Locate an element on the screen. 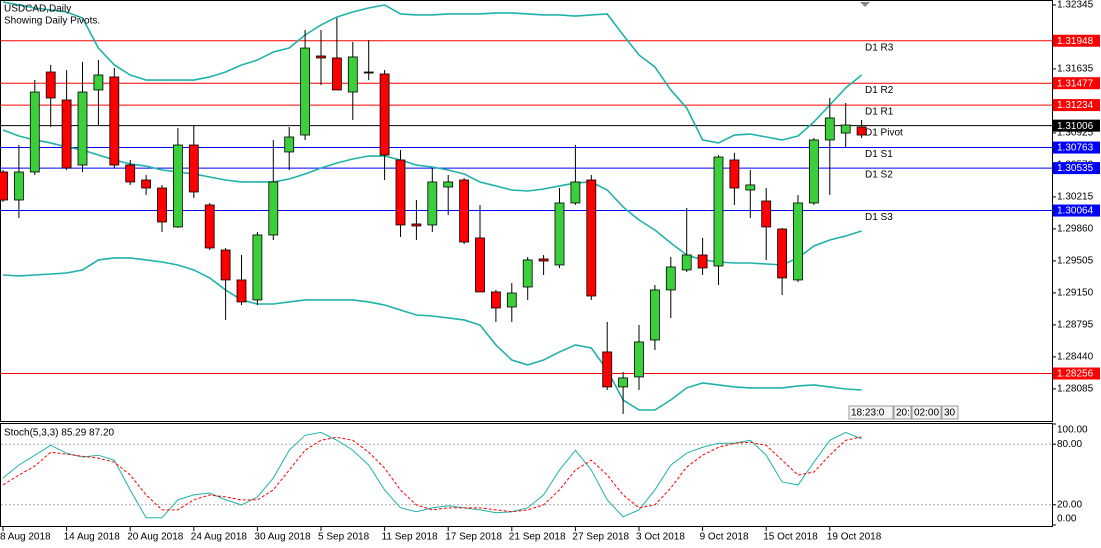 This screenshot has height=548, width=1101. x-tick-label: 21 Sep 2018 is located at coordinates (537, 537).